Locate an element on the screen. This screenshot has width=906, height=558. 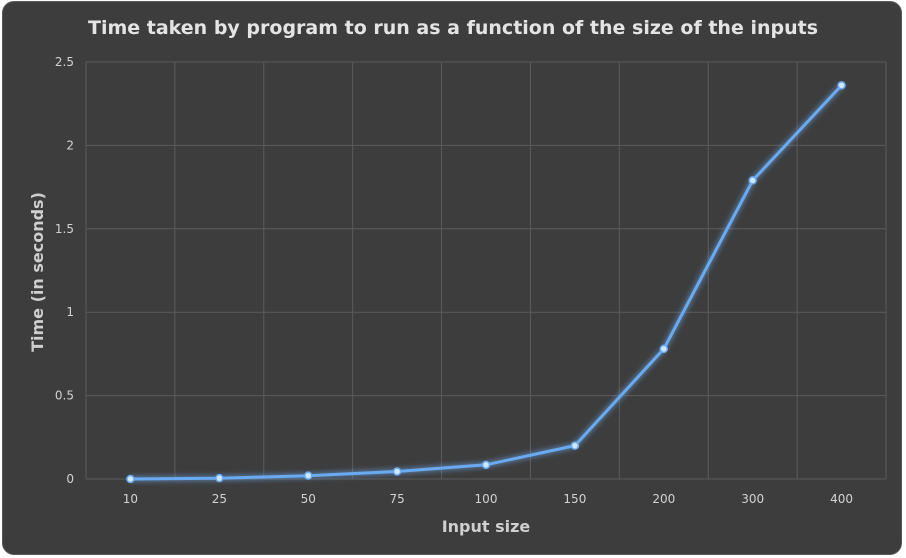
x-axis-title: Input size is located at coordinates (486, 526).